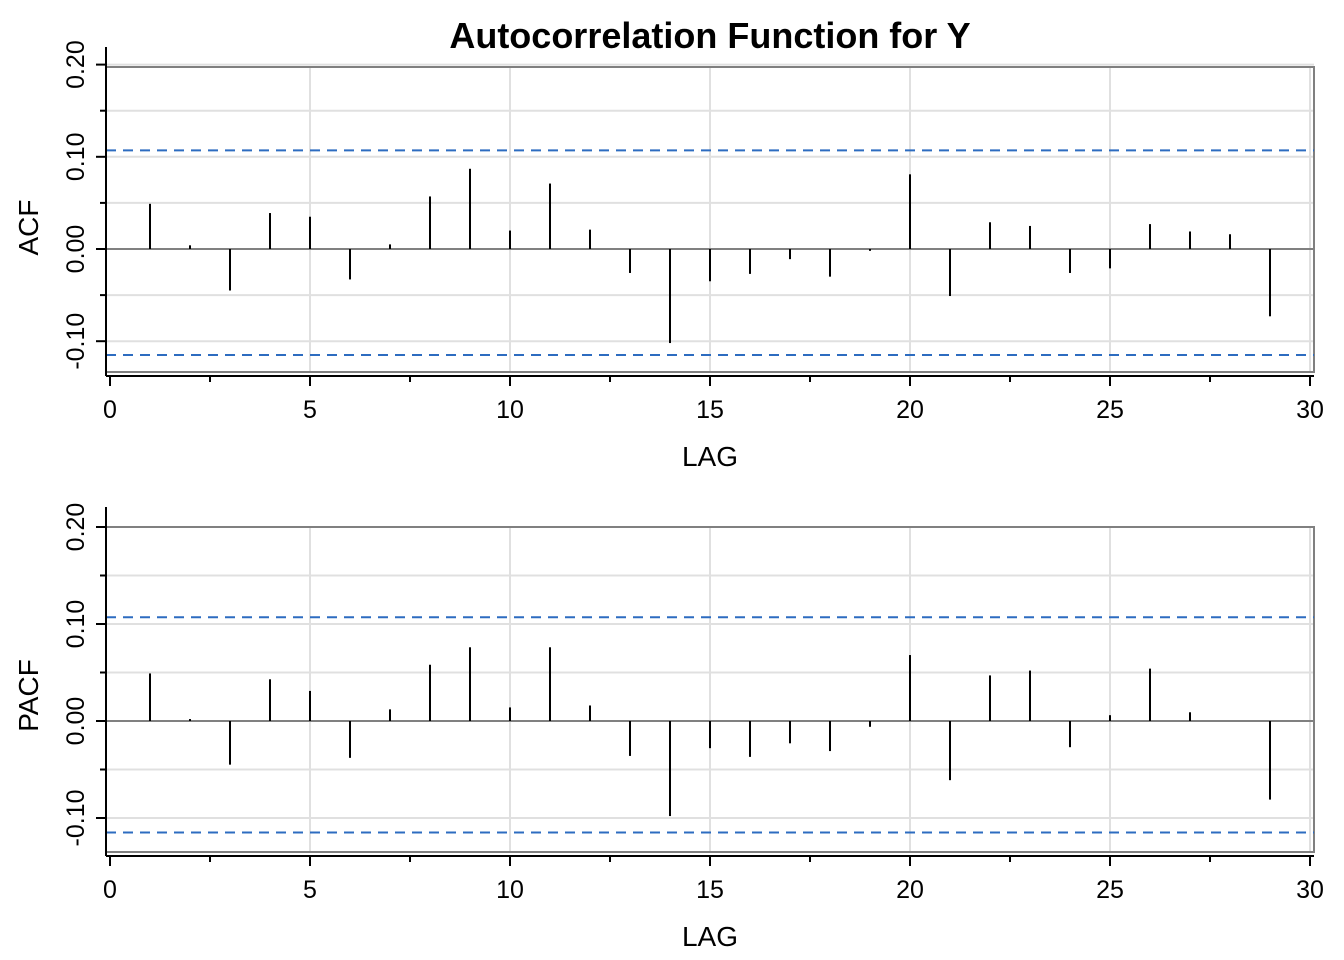 The height and width of the screenshot is (960, 1344). What do you see at coordinates (710, 890) in the screenshot?
I see `pacf-x-tick-label: 15` at bounding box center [710, 890].